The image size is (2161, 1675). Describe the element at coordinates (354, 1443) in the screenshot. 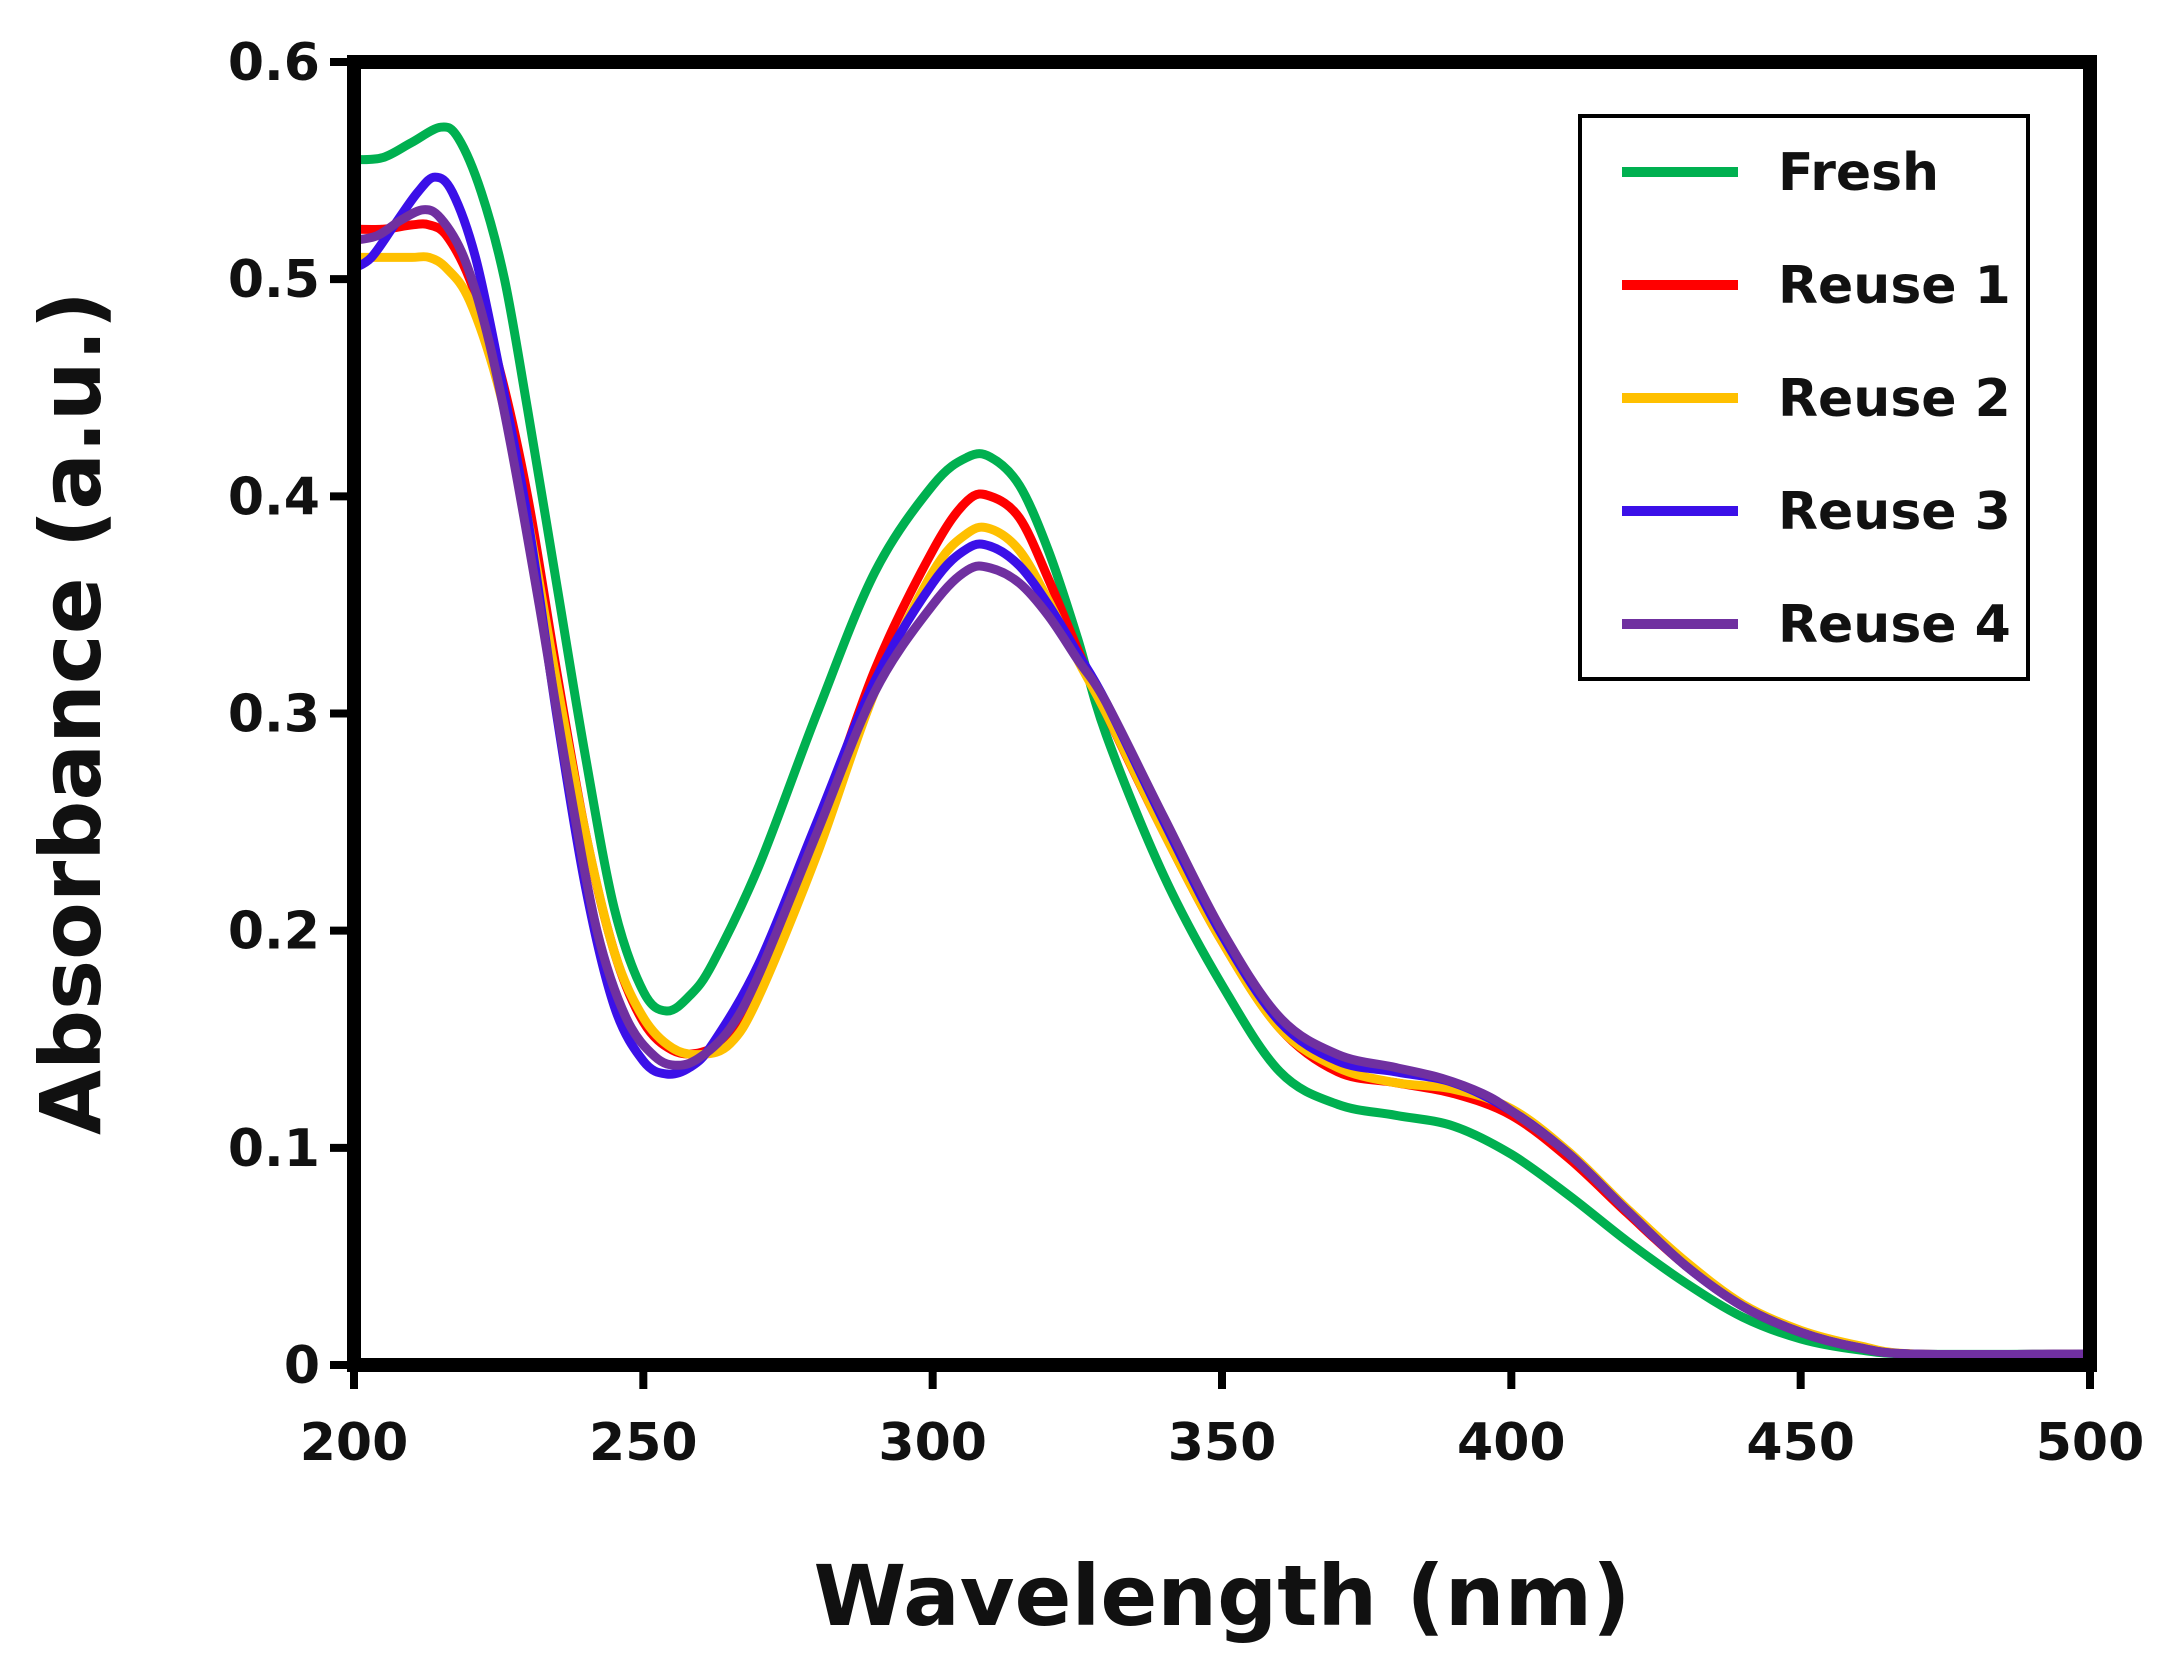

I see `x-tick-label: 200` at that location.